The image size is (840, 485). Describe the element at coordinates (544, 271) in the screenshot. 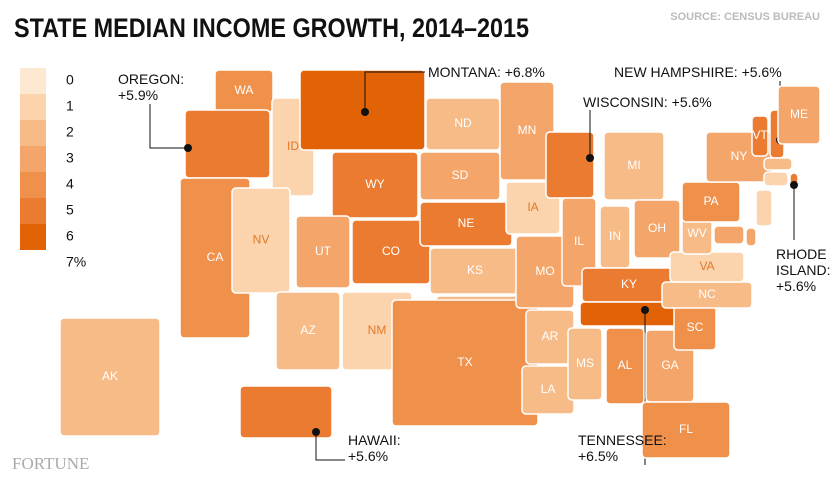

I see `state-label: MO` at that location.